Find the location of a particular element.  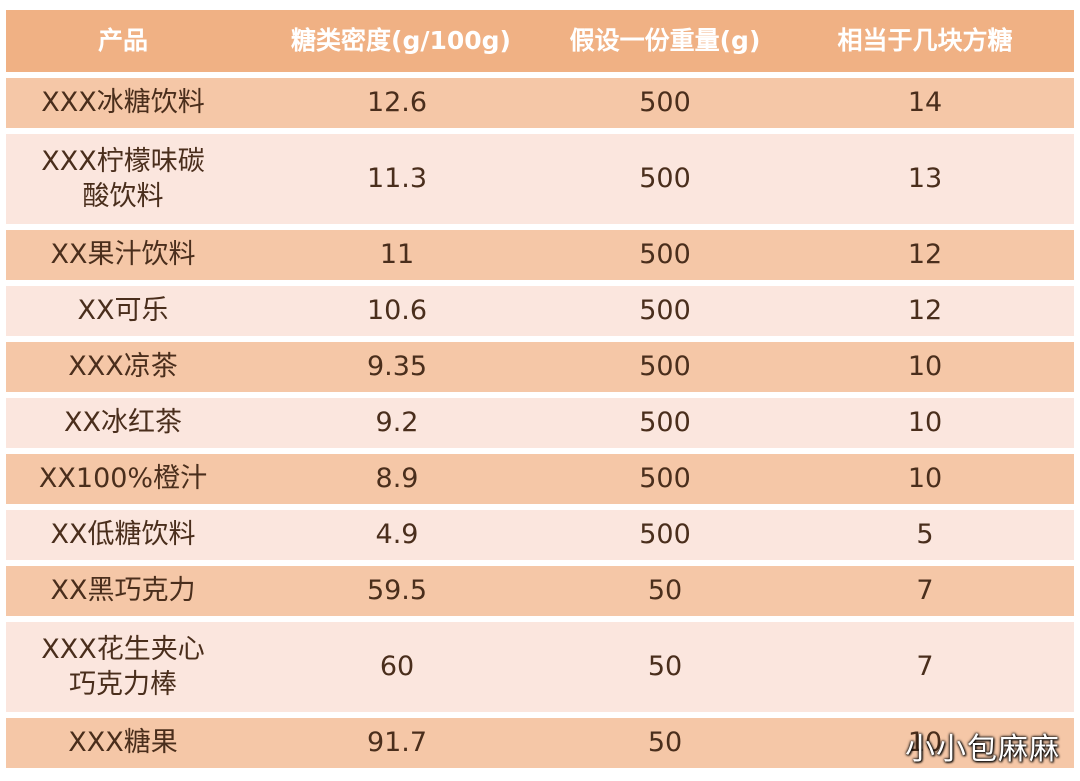

cell-product: XXX糖果 is located at coordinates (123, 743).